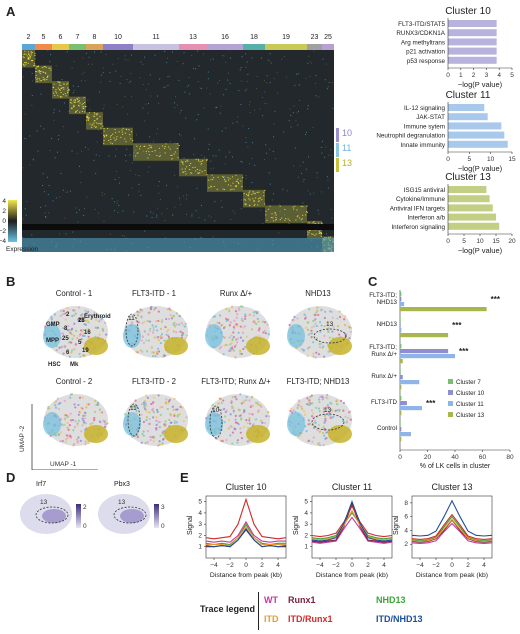  Describe the element at coordinates (52, 341) in the screenshot. I see `umap-cell-label: MPP` at that location.